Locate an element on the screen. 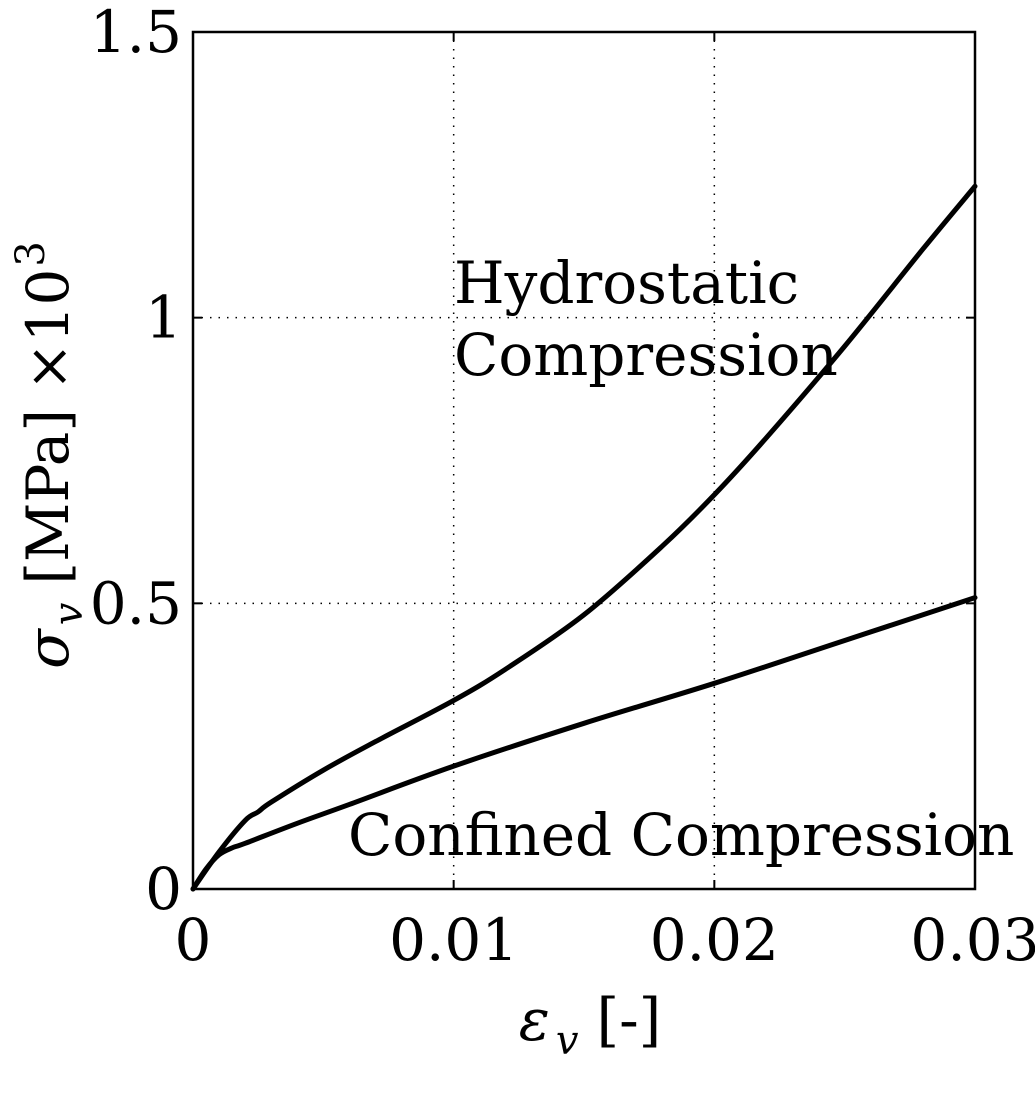 This screenshot has width=1035, height=1101. x-axis-symbol: ε is located at coordinates (534, 1020).